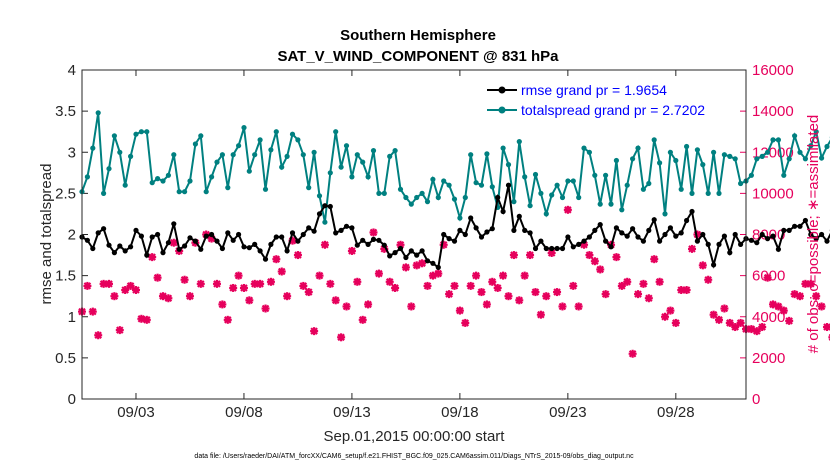 Image resolution: width=830 pixels, height=470 pixels. Describe the element at coordinates (756, 399) in the screenshot. I see `y2-tick-label: 0` at that location.